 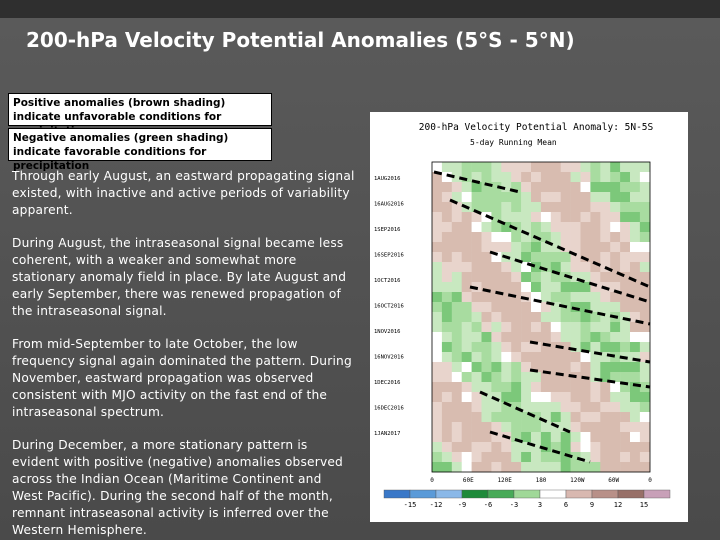 I want to click on figure-subtitle: 5-day Running Mean, so click(x=513, y=142).